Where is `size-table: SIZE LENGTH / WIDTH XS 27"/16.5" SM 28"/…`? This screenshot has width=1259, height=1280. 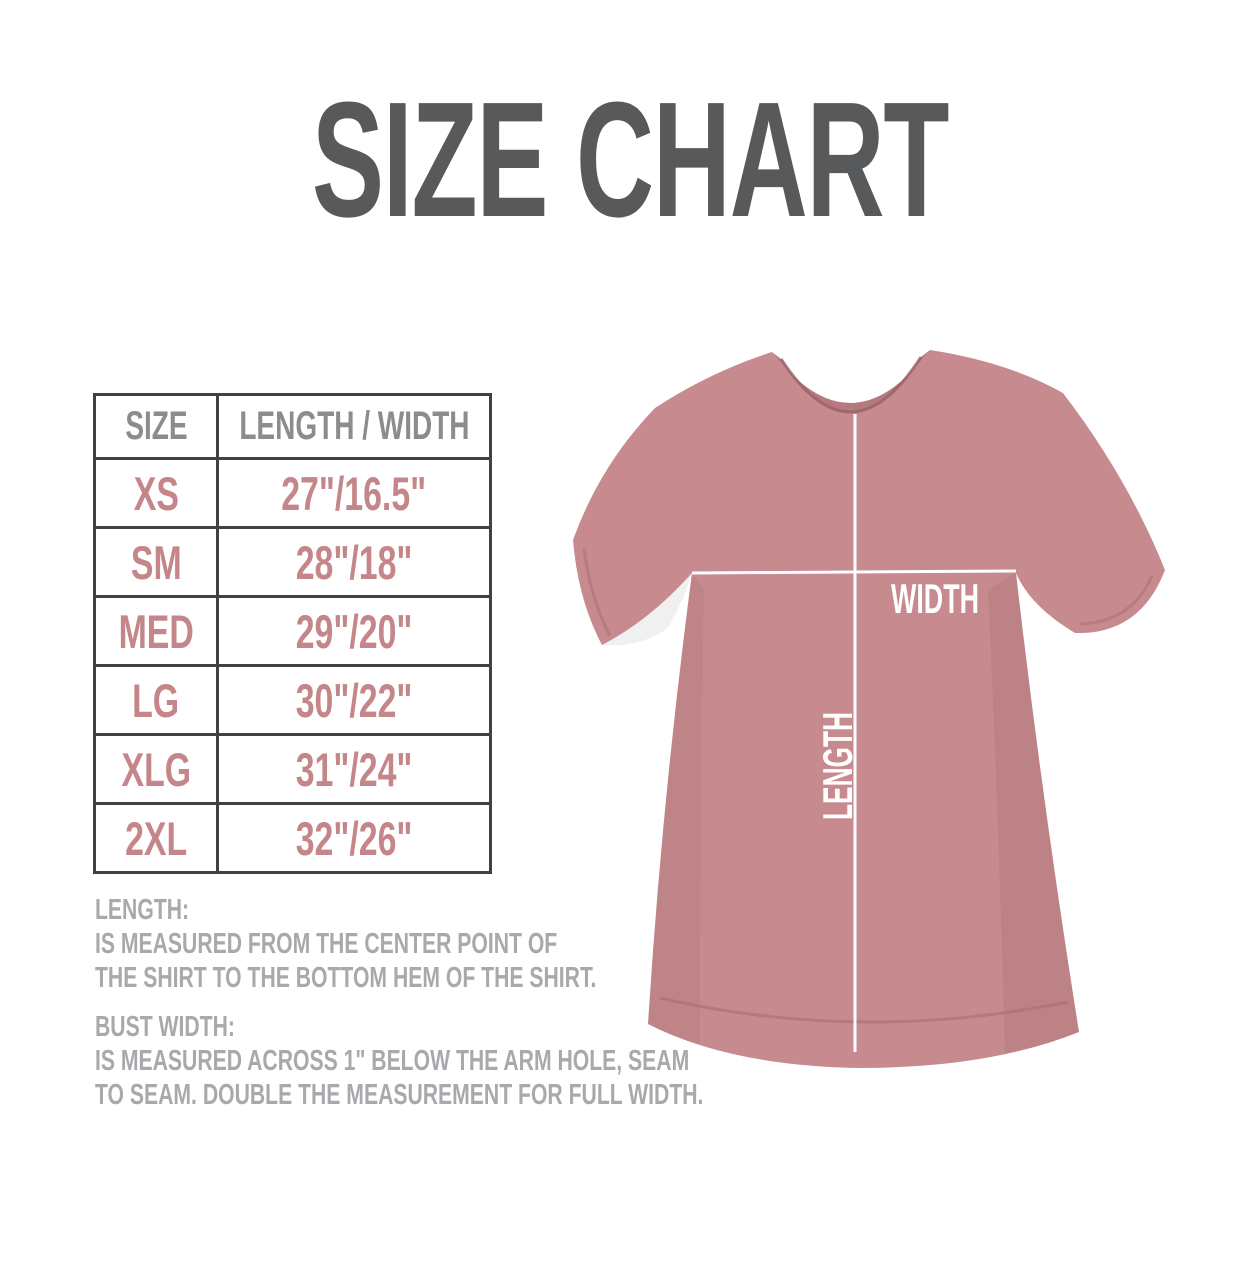
size-table: SIZE LENGTH / WIDTH XS 27"/16.5" SM 28"/… is located at coordinates (292, 633).